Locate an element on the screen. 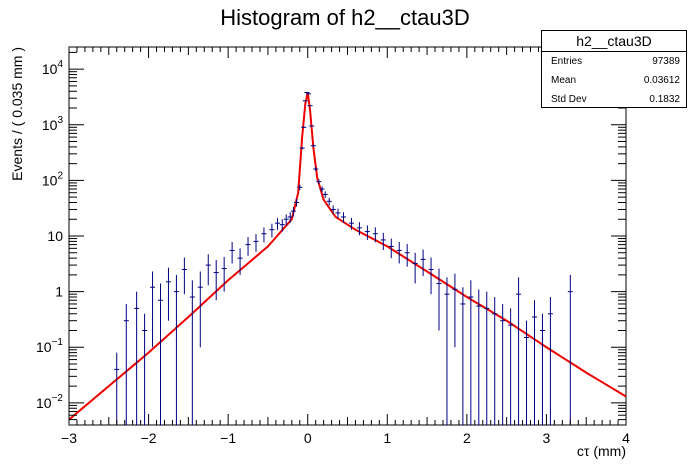 Image resolution: width=696 pixels, height=472 pixels. stats-mean-label: Mean is located at coordinates (564, 80).